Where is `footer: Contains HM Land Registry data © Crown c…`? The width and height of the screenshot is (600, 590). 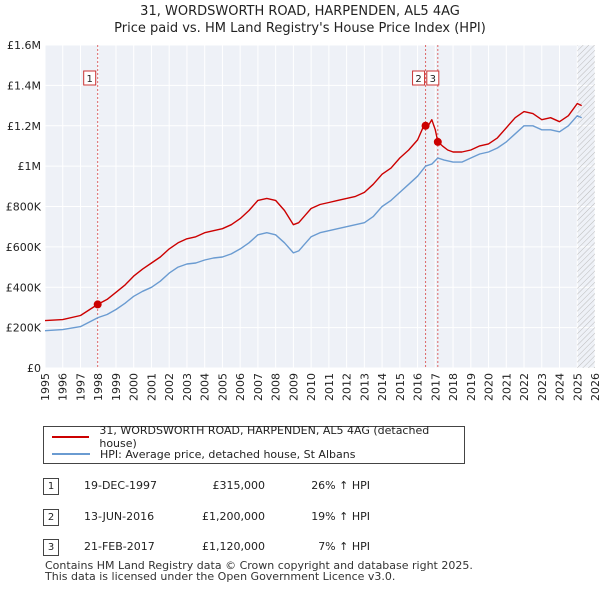 footer: Contains HM Land Registry data © Crown c… is located at coordinates (259, 571).